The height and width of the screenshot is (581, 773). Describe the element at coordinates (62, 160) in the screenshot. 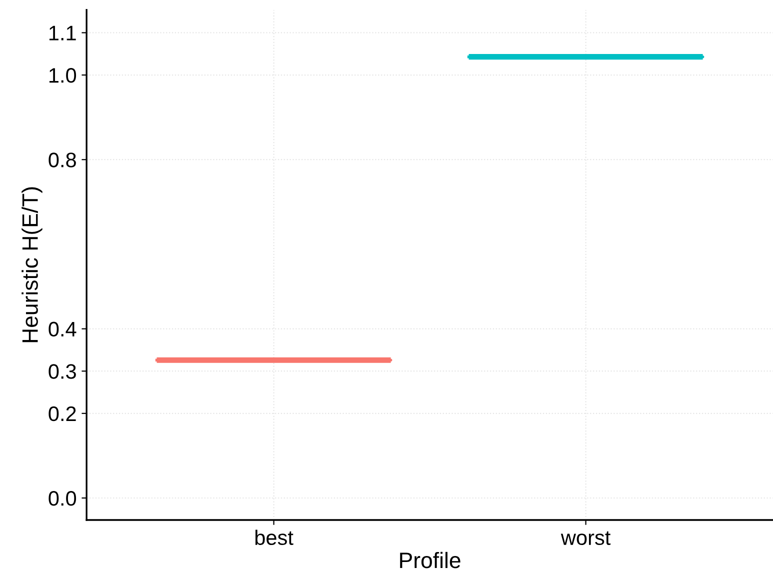

I see `y-tick-label: 0.8` at that location.